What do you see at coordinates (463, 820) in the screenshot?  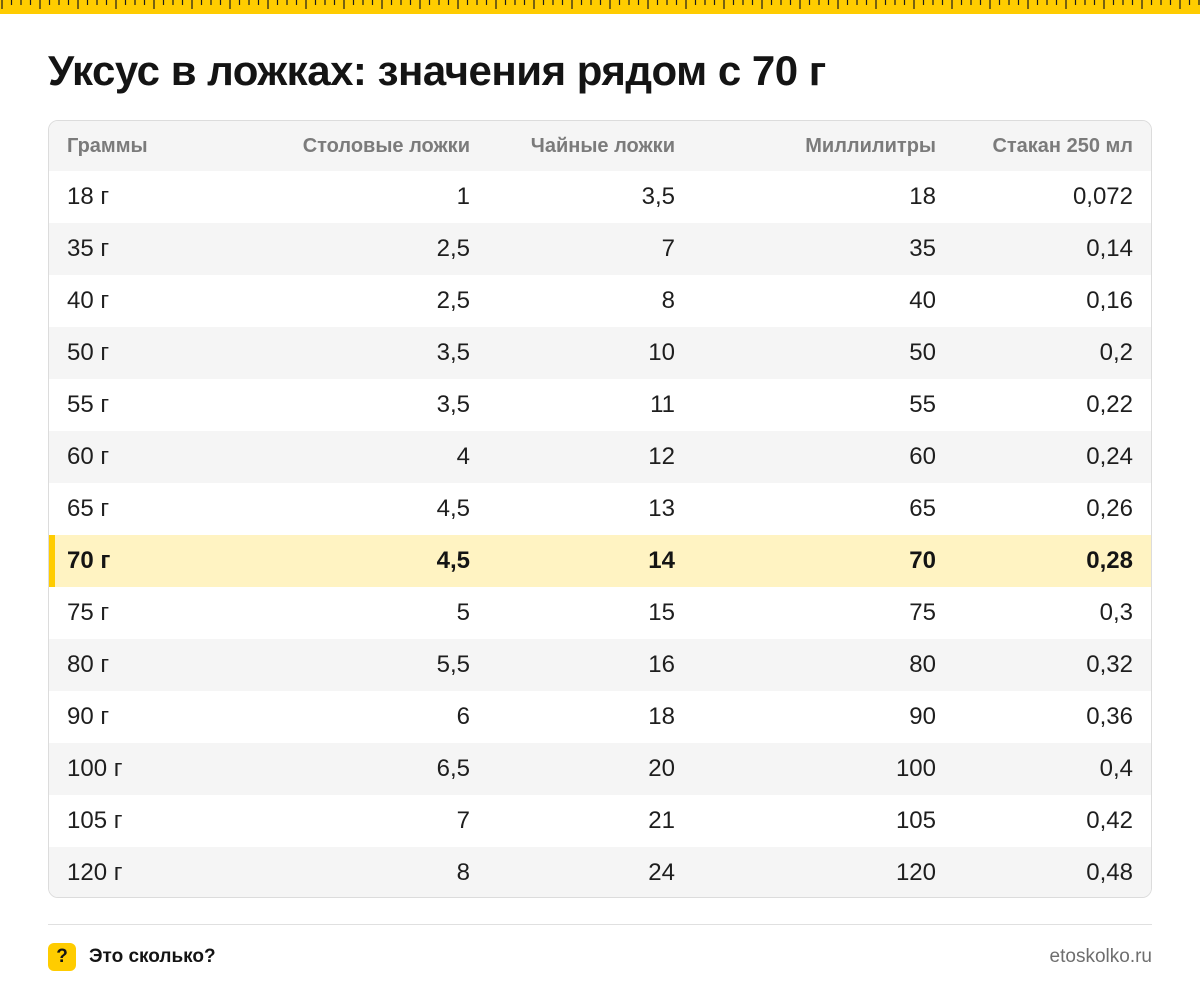 I see `cell-tablespoons: 7` at bounding box center [463, 820].